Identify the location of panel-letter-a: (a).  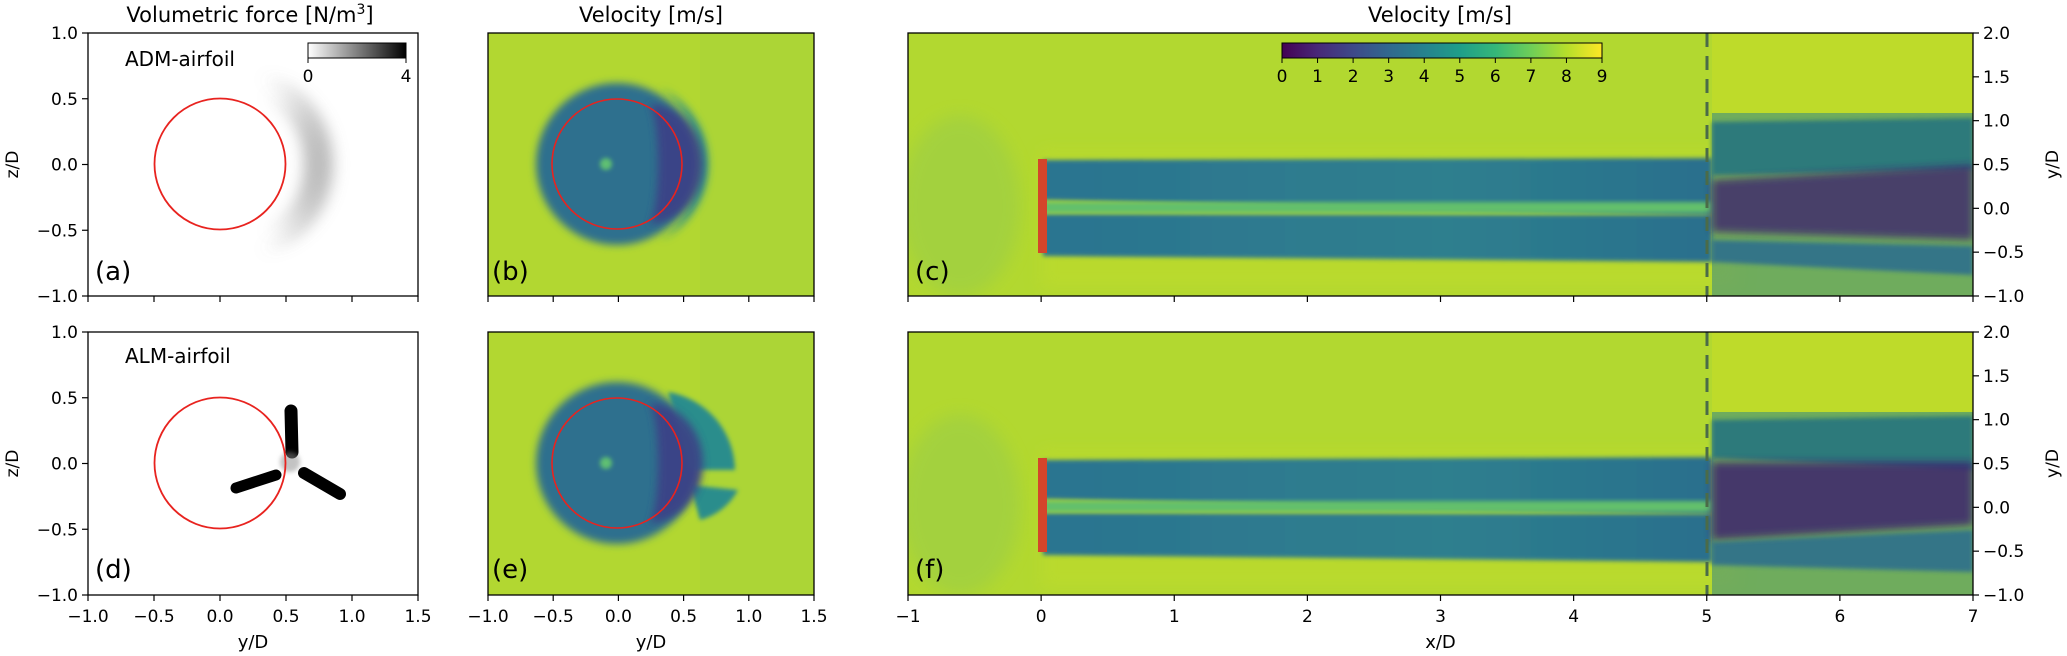
(113, 272).